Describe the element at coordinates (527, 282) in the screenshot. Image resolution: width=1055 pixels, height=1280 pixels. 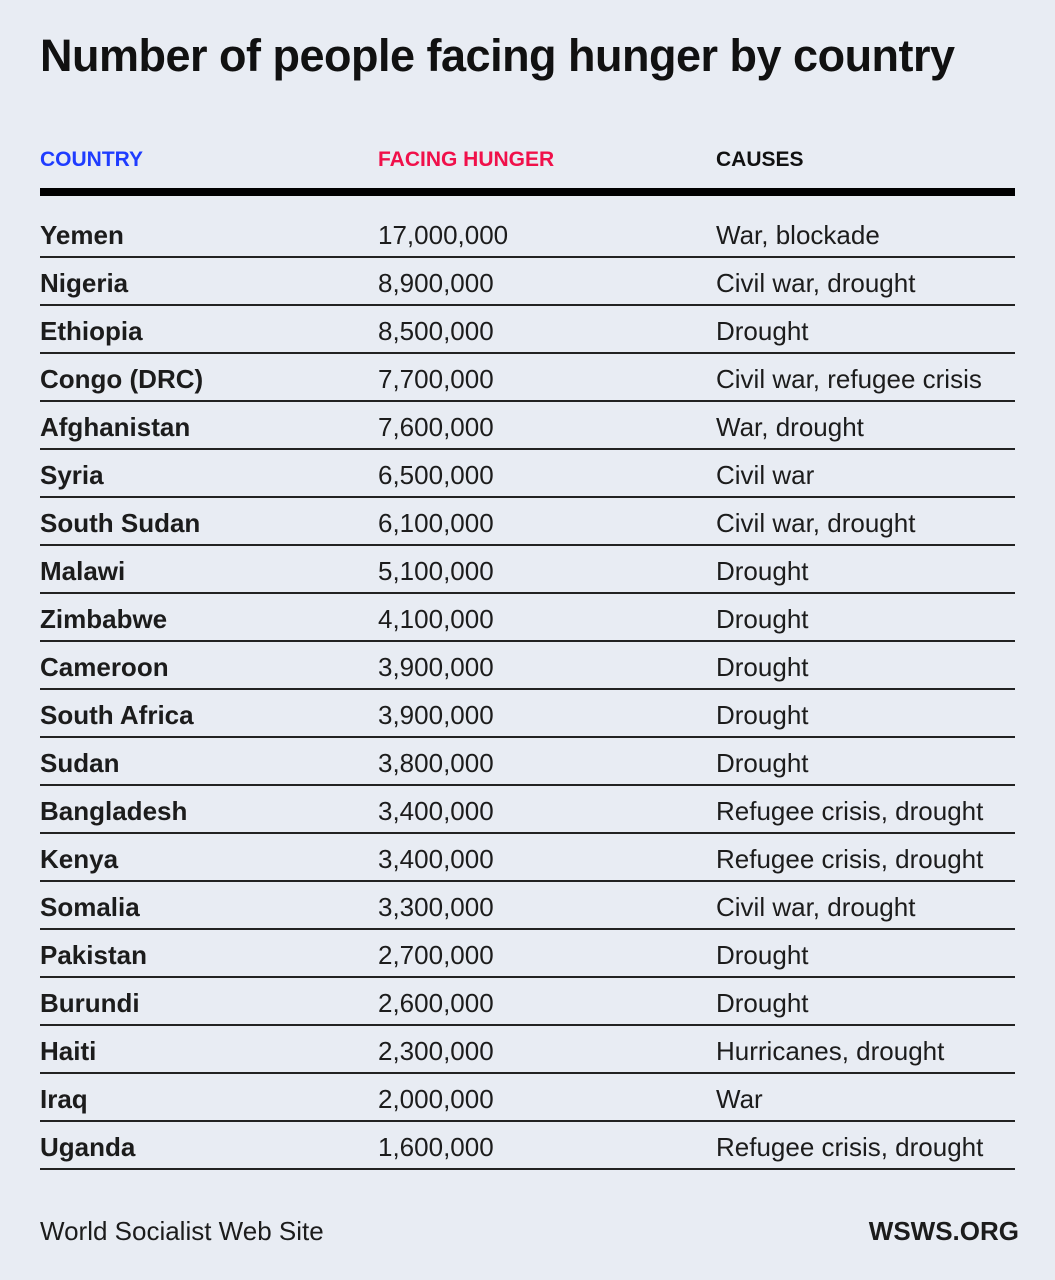
I see `table-row: Nigeria 8,900,000 Civil war, drought` at that location.